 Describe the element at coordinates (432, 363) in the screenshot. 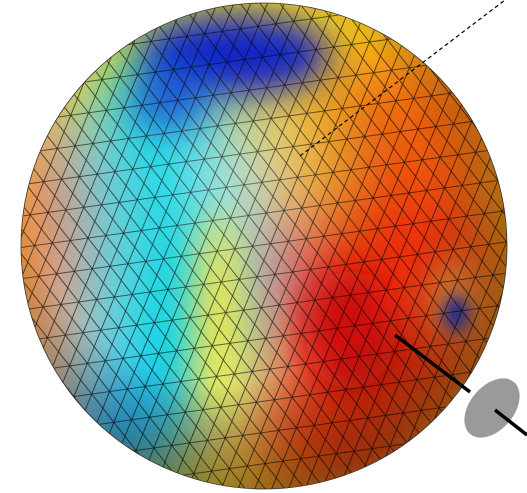

I see `solid-axis` at that location.